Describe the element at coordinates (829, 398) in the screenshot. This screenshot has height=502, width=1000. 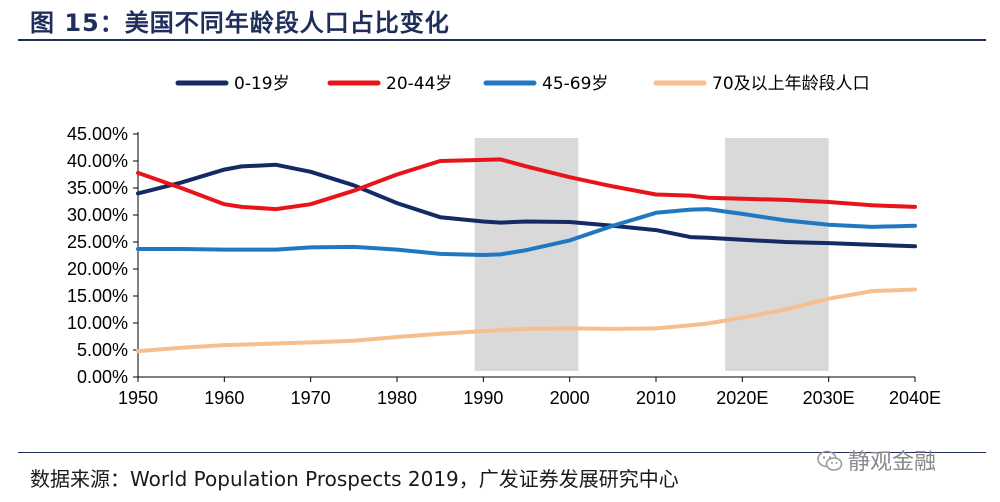
I see `x-tick-label: 2030E` at that location.